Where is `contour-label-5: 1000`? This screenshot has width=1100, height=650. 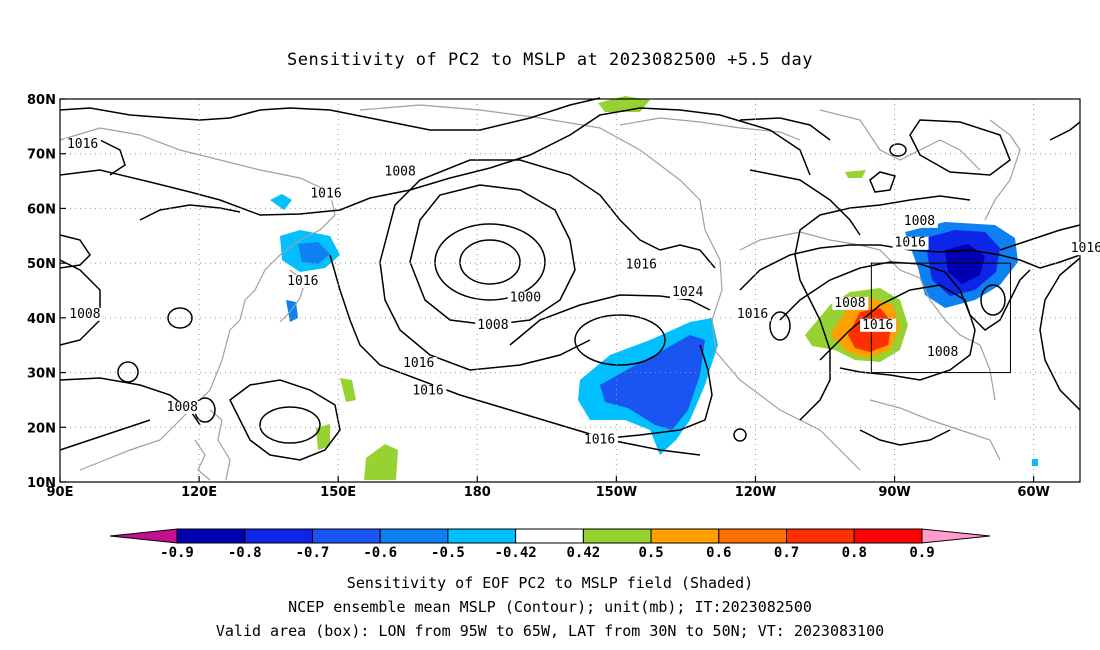 contour-label-5: 1000 is located at coordinates (525, 297).